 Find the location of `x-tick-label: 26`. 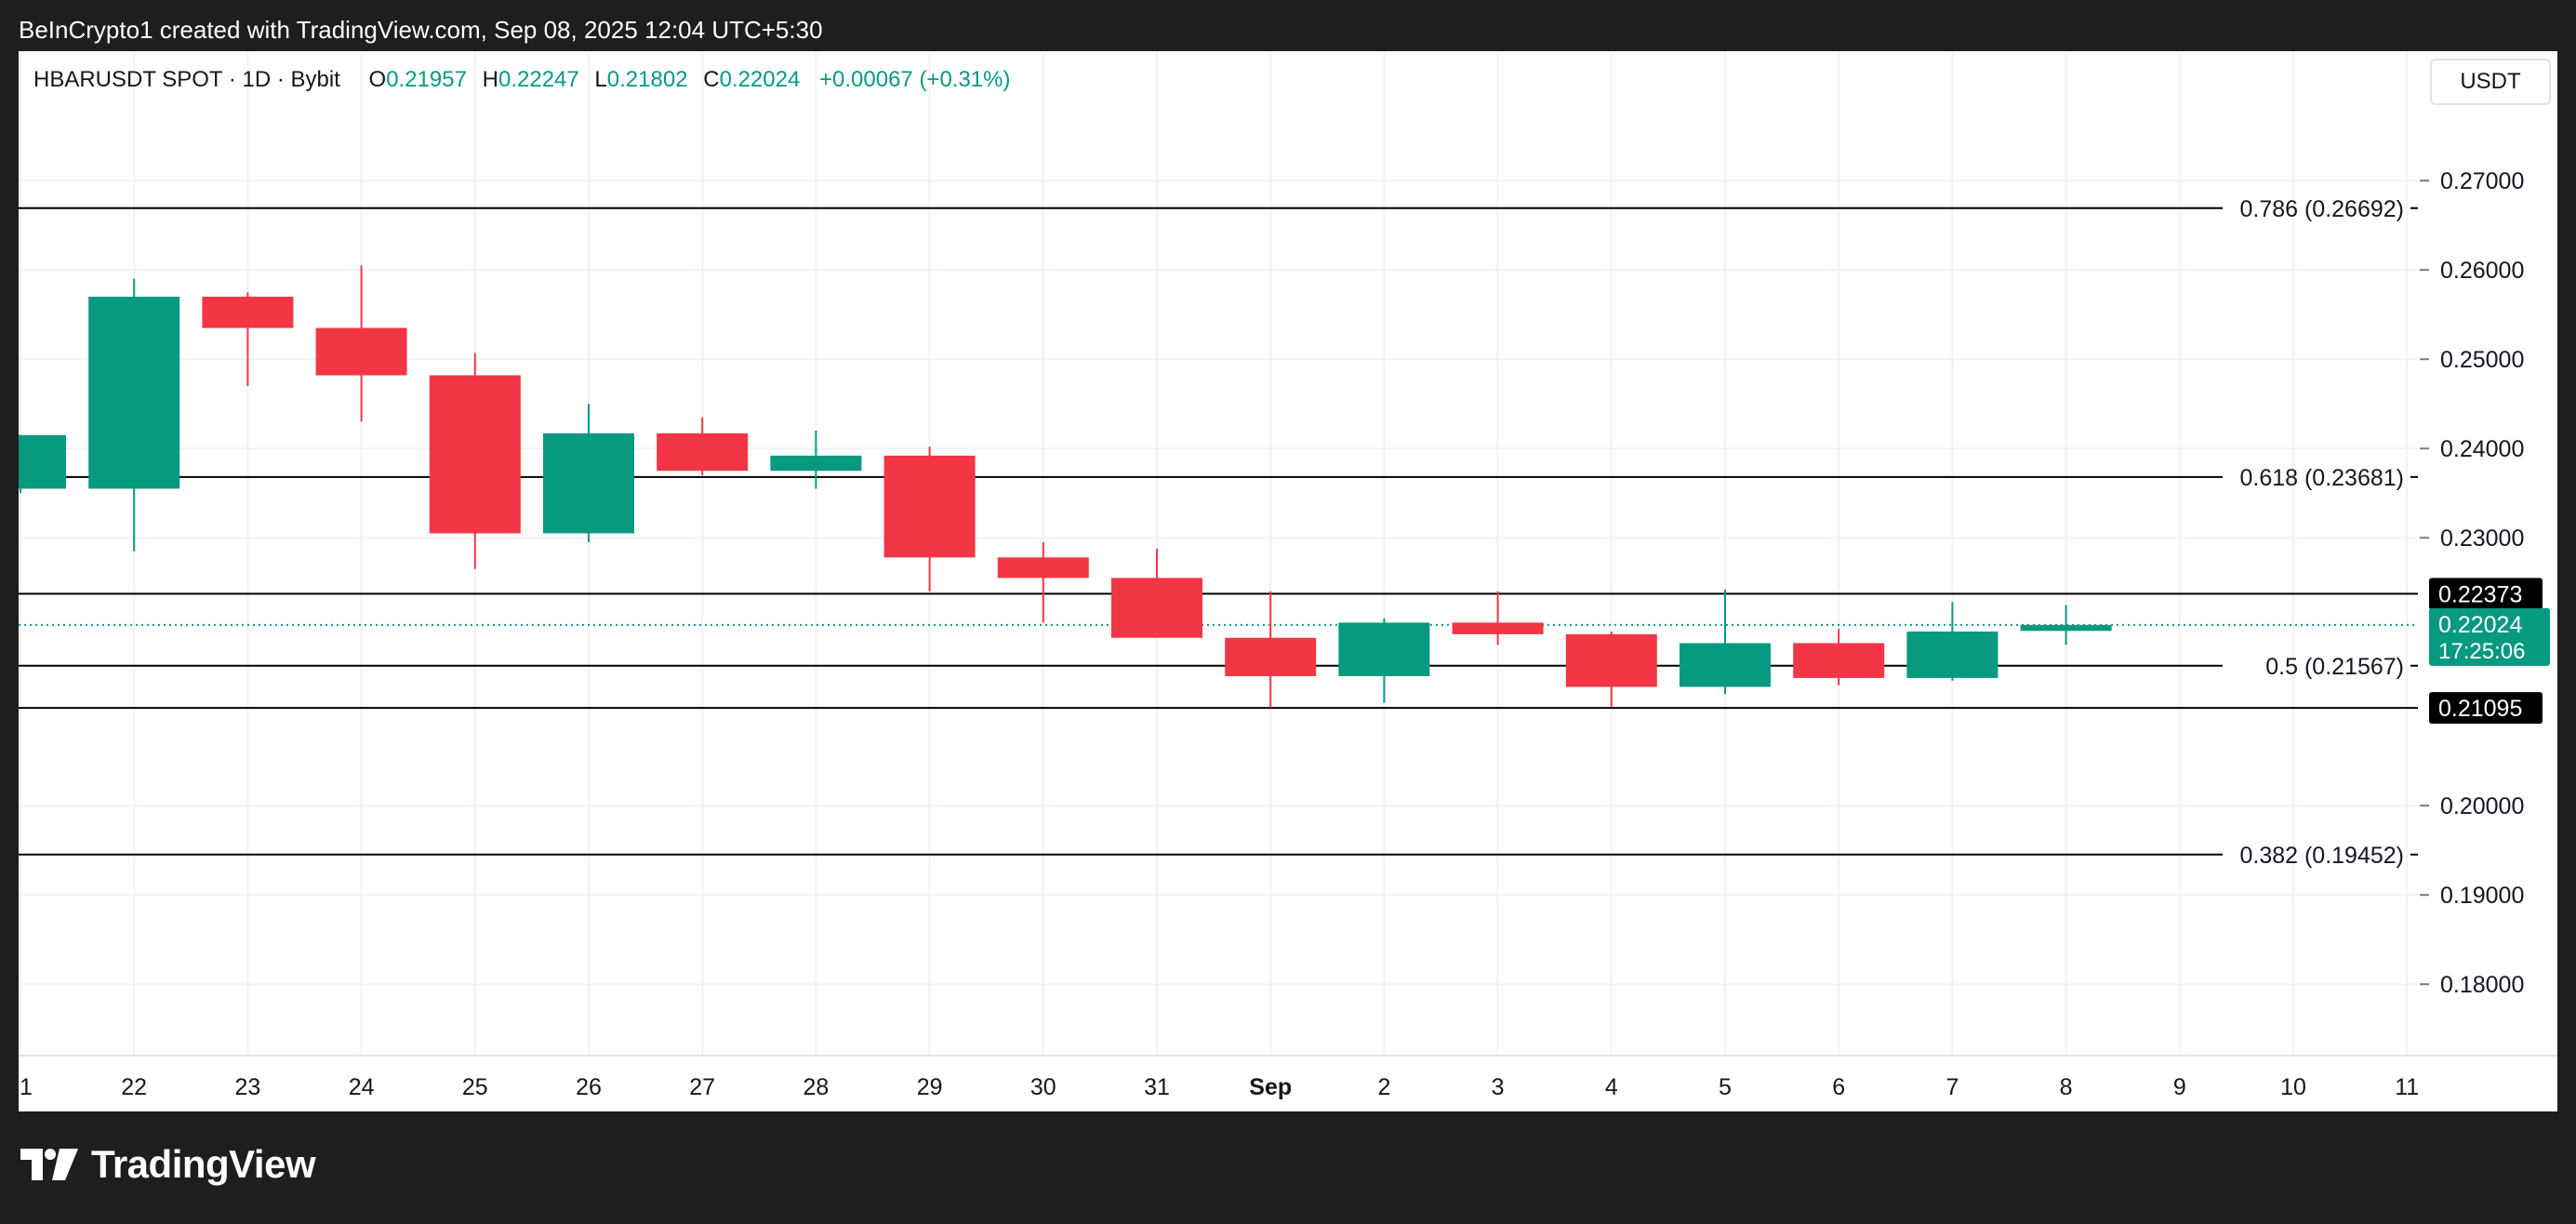

x-tick-label: 26 is located at coordinates (589, 1087).